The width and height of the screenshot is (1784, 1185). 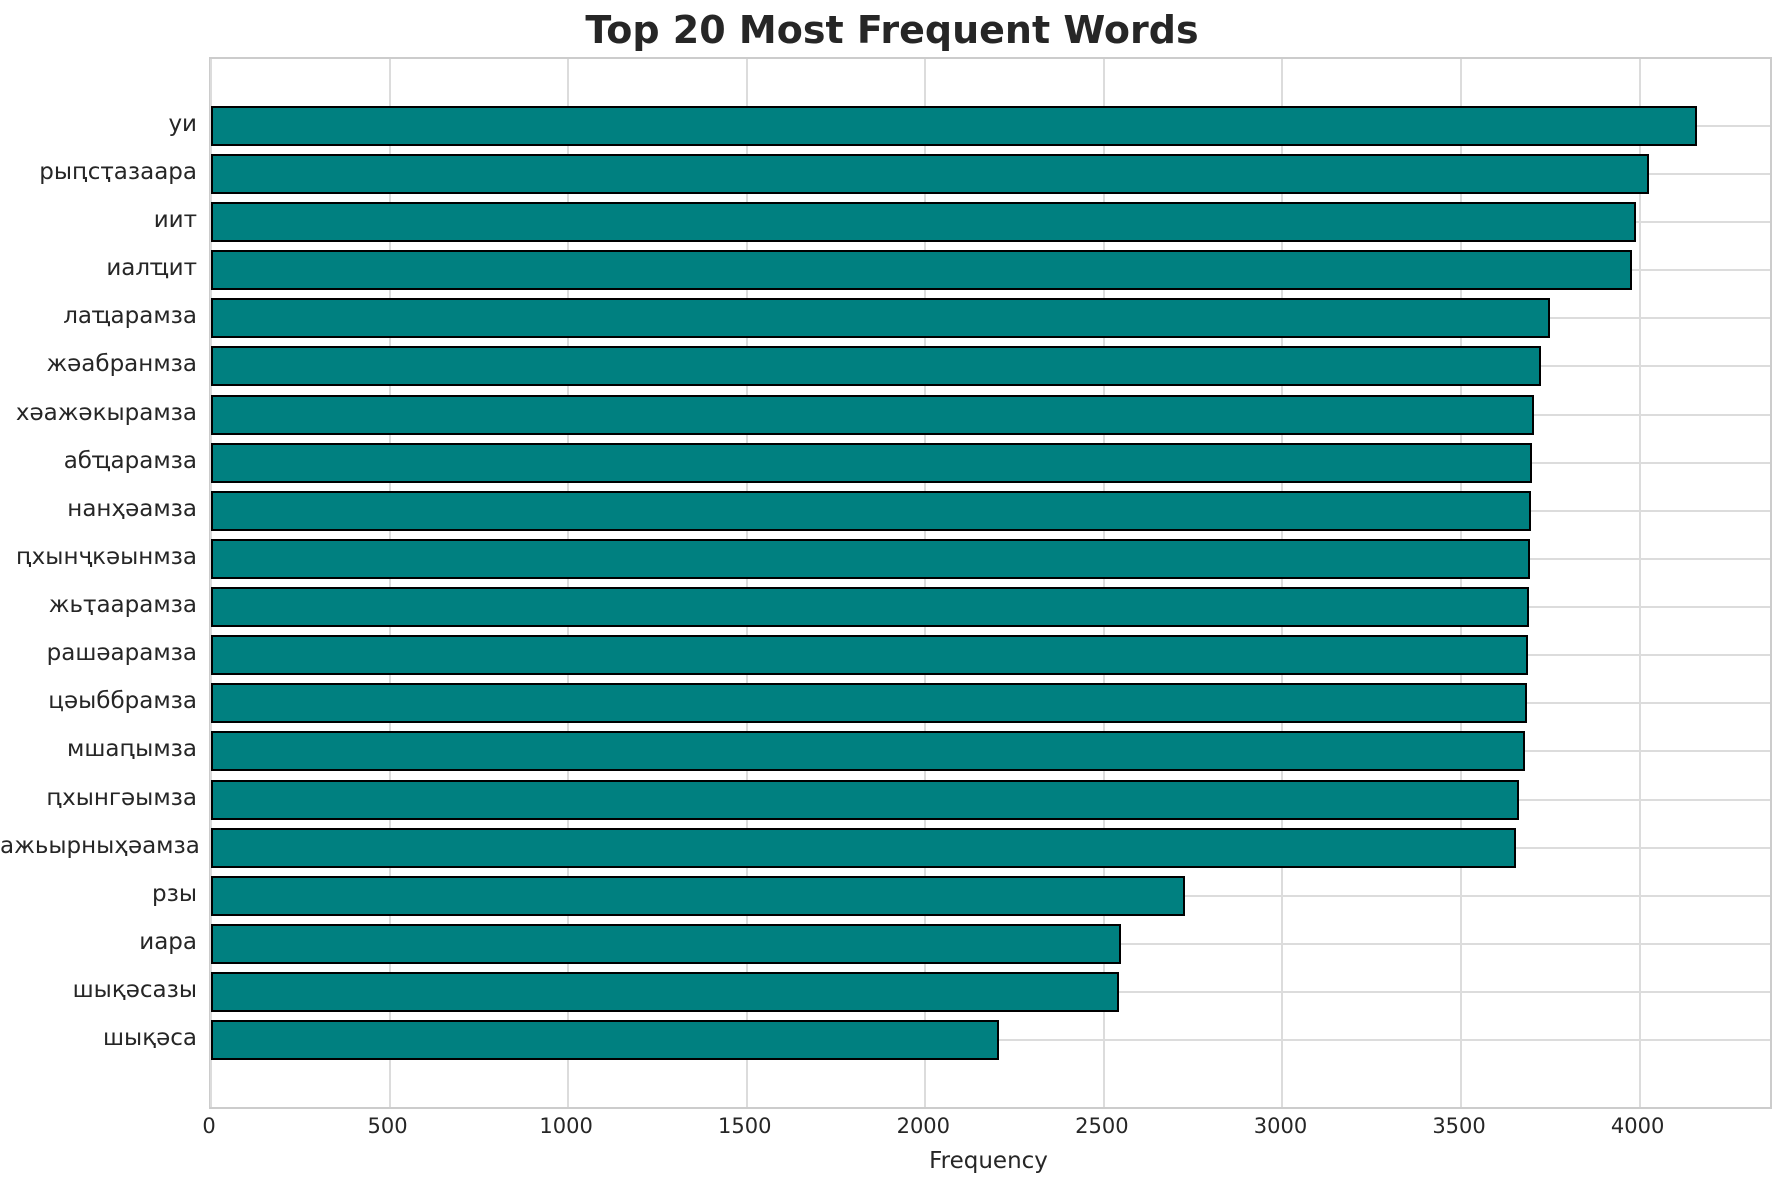 What do you see at coordinates (175, 220) in the screenshot?
I see `y-tick-label: иит` at bounding box center [175, 220].